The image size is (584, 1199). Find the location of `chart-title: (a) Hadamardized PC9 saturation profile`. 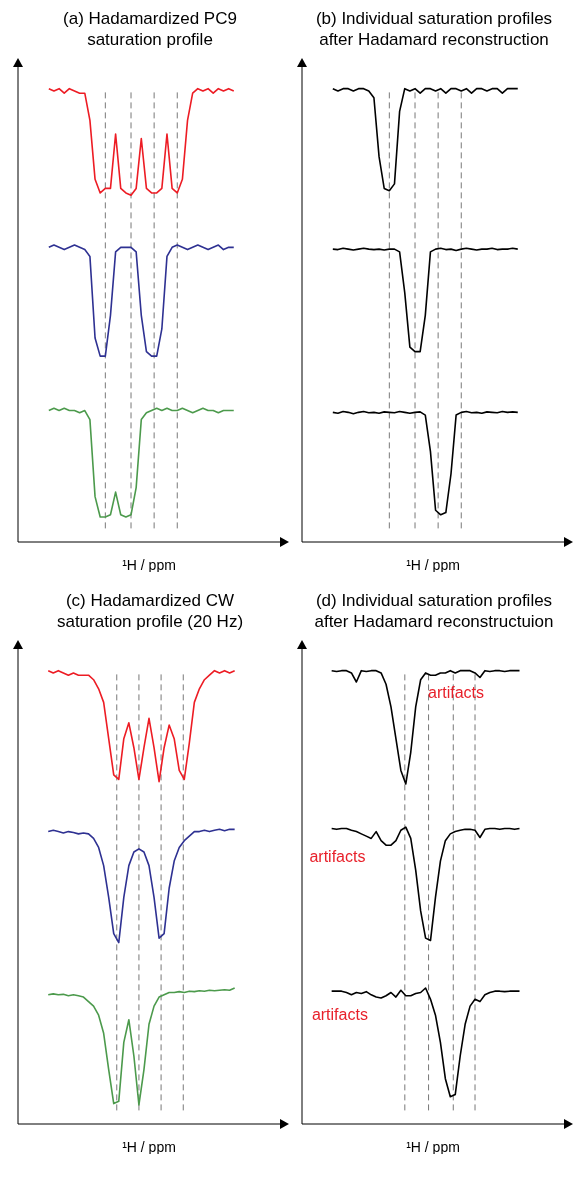

chart-title: (a) Hadamardized PC9 saturation profile is located at coordinates (150, 29).